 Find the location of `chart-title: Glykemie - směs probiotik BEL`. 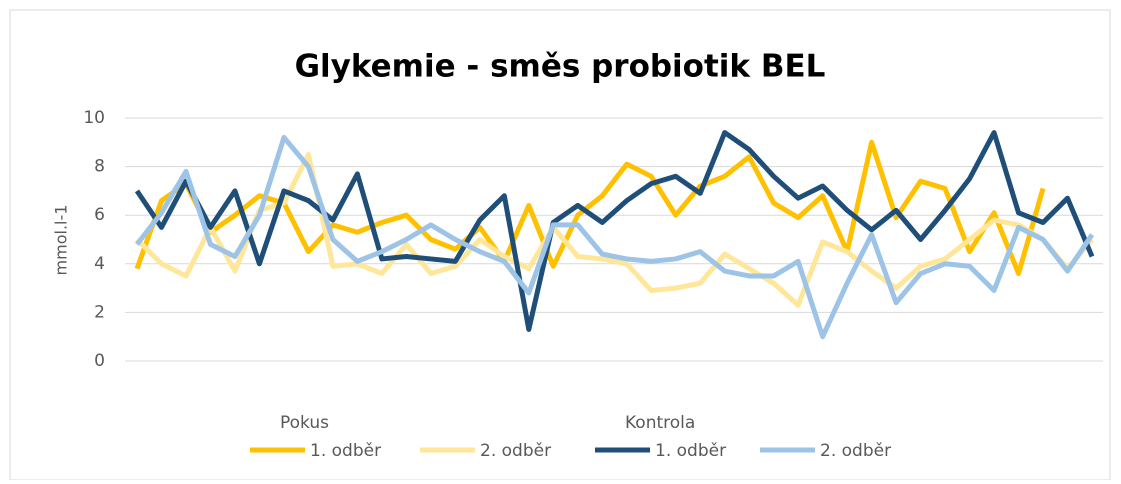

chart-title: Glykemie - směs probiotik BEL is located at coordinates (560, 67).